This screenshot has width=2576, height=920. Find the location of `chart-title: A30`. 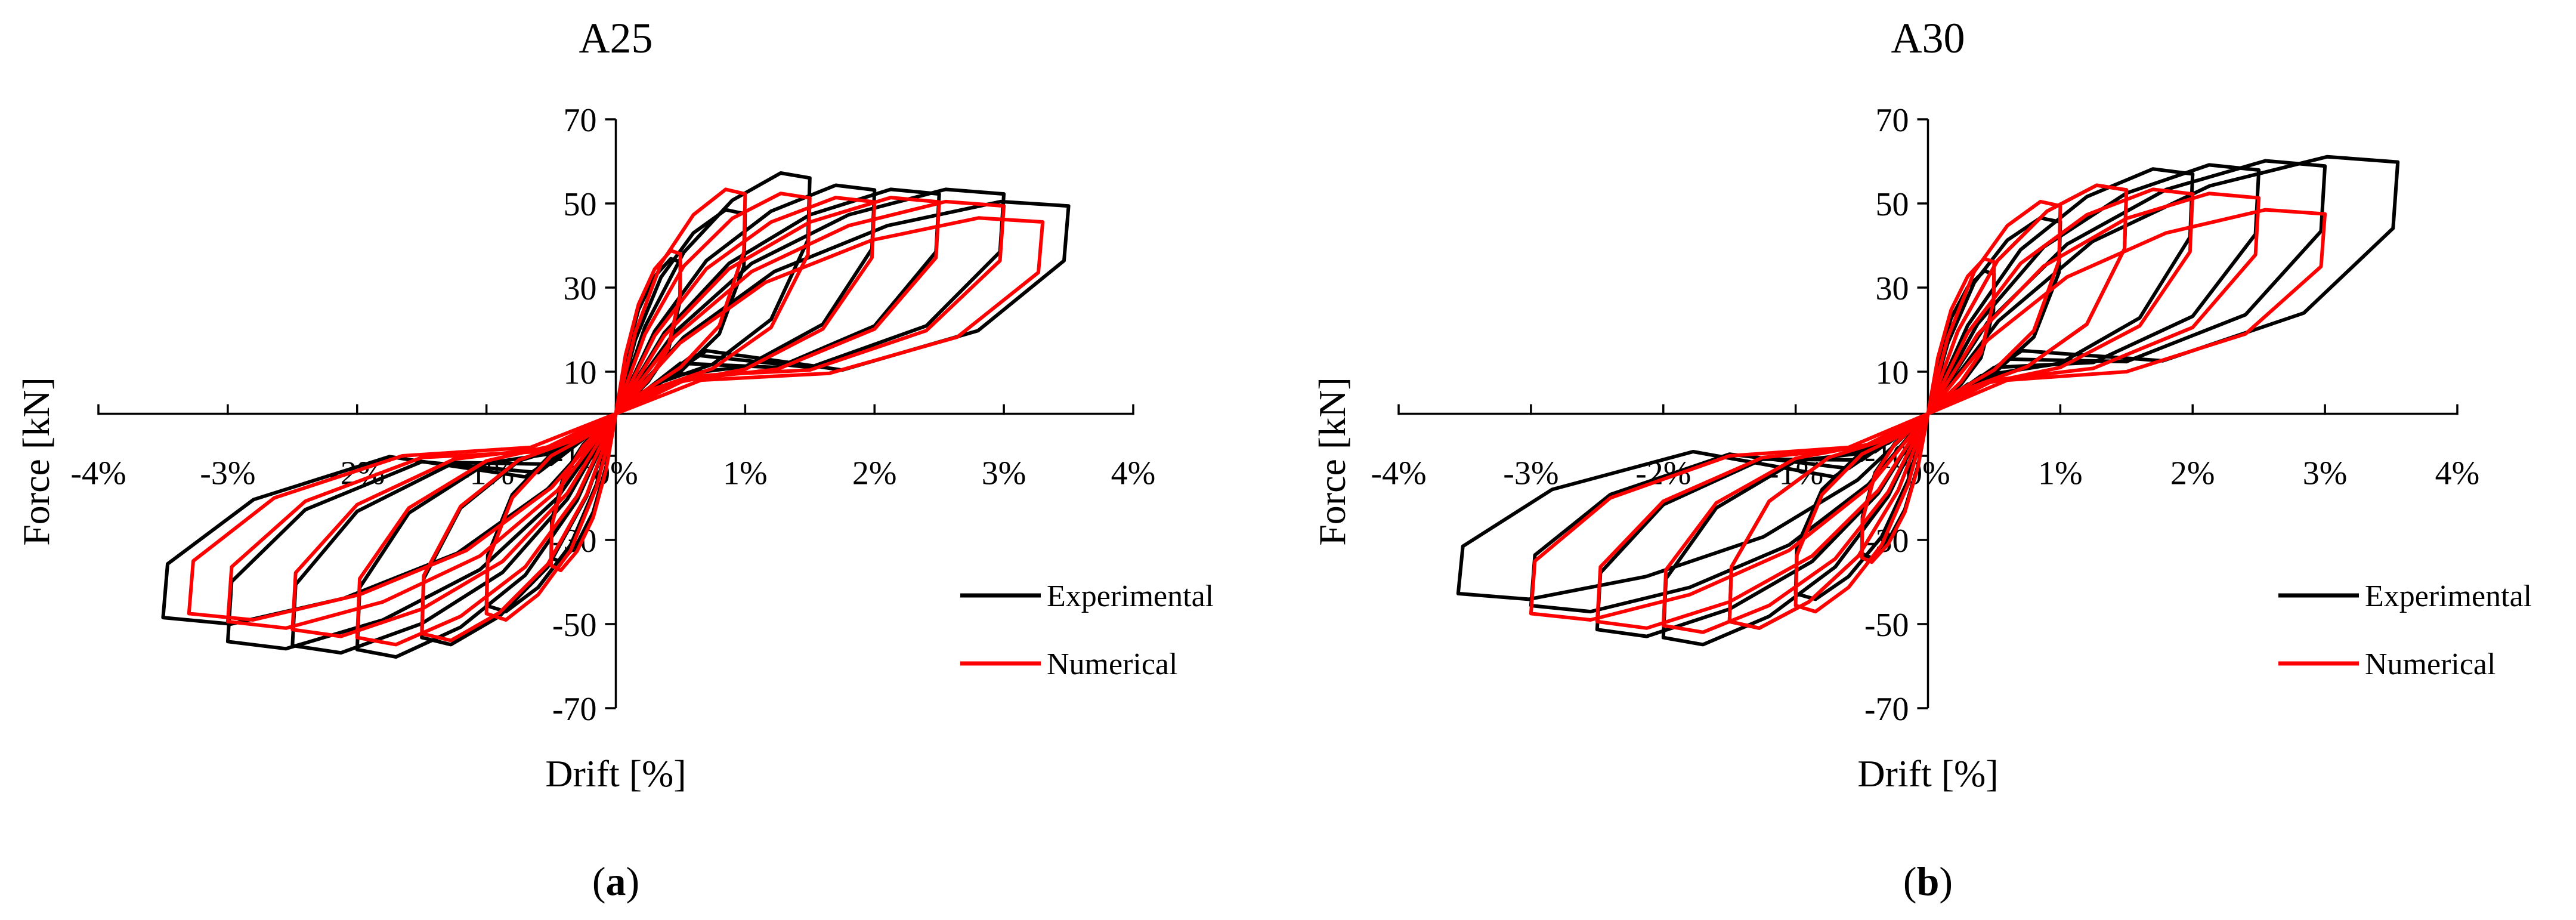

chart-title: A30 is located at coordinates (1928, 38).